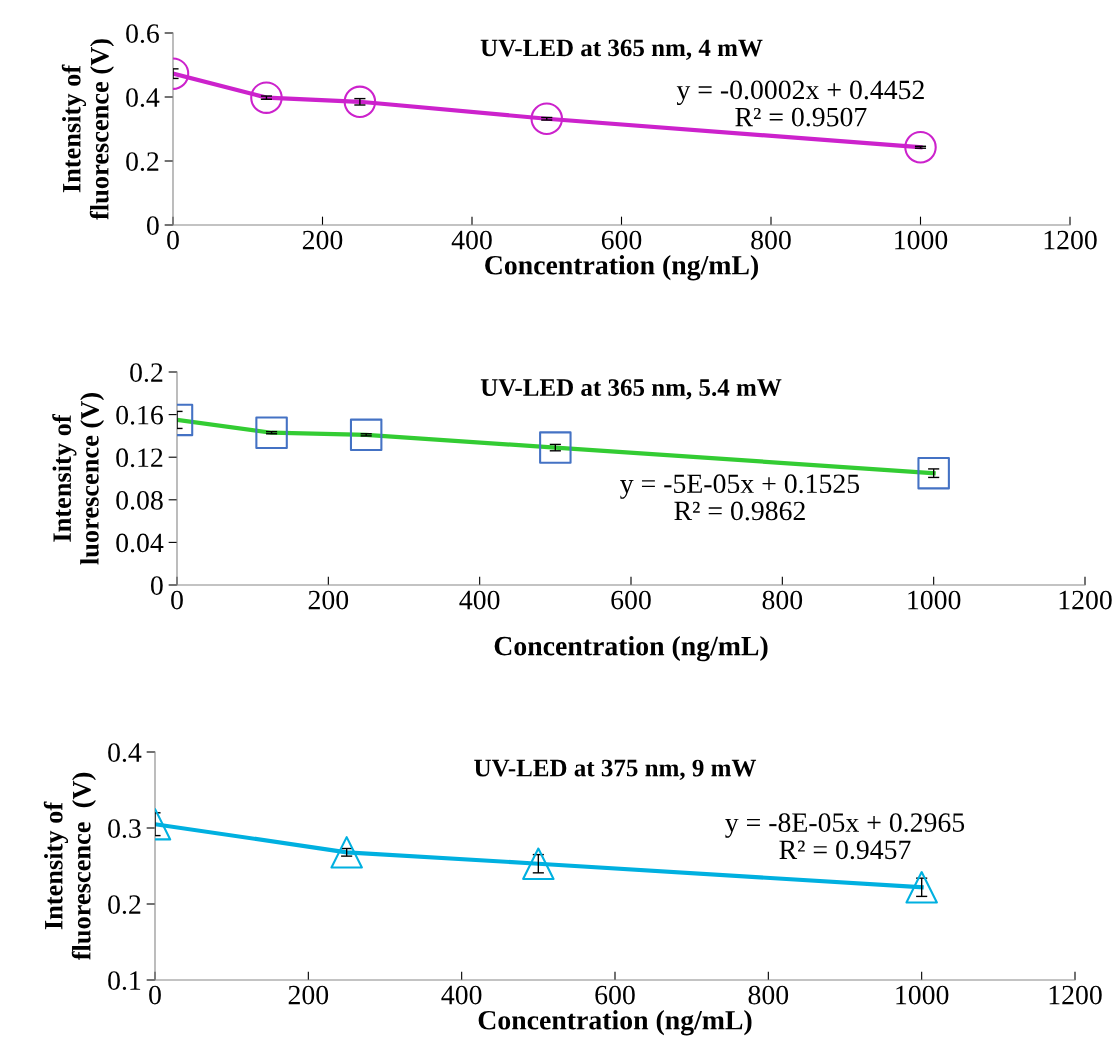 The height and width of the screenshot is (1049, 1120). I want to click on annotation: y = -8E-05x + 0.2965 R² = 0.9457, so click(845, 836).